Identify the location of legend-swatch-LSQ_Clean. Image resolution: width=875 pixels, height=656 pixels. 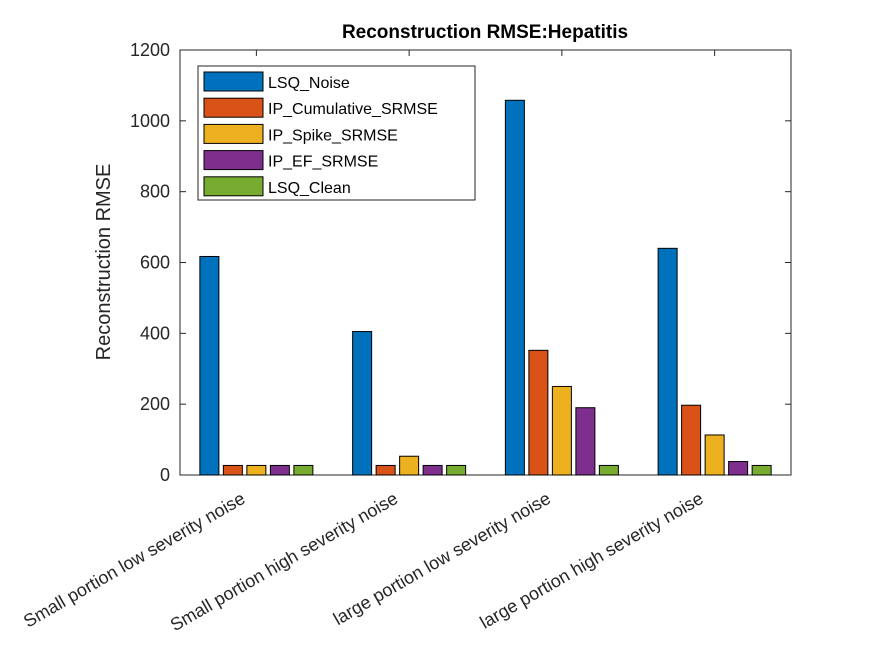
(233, 186).